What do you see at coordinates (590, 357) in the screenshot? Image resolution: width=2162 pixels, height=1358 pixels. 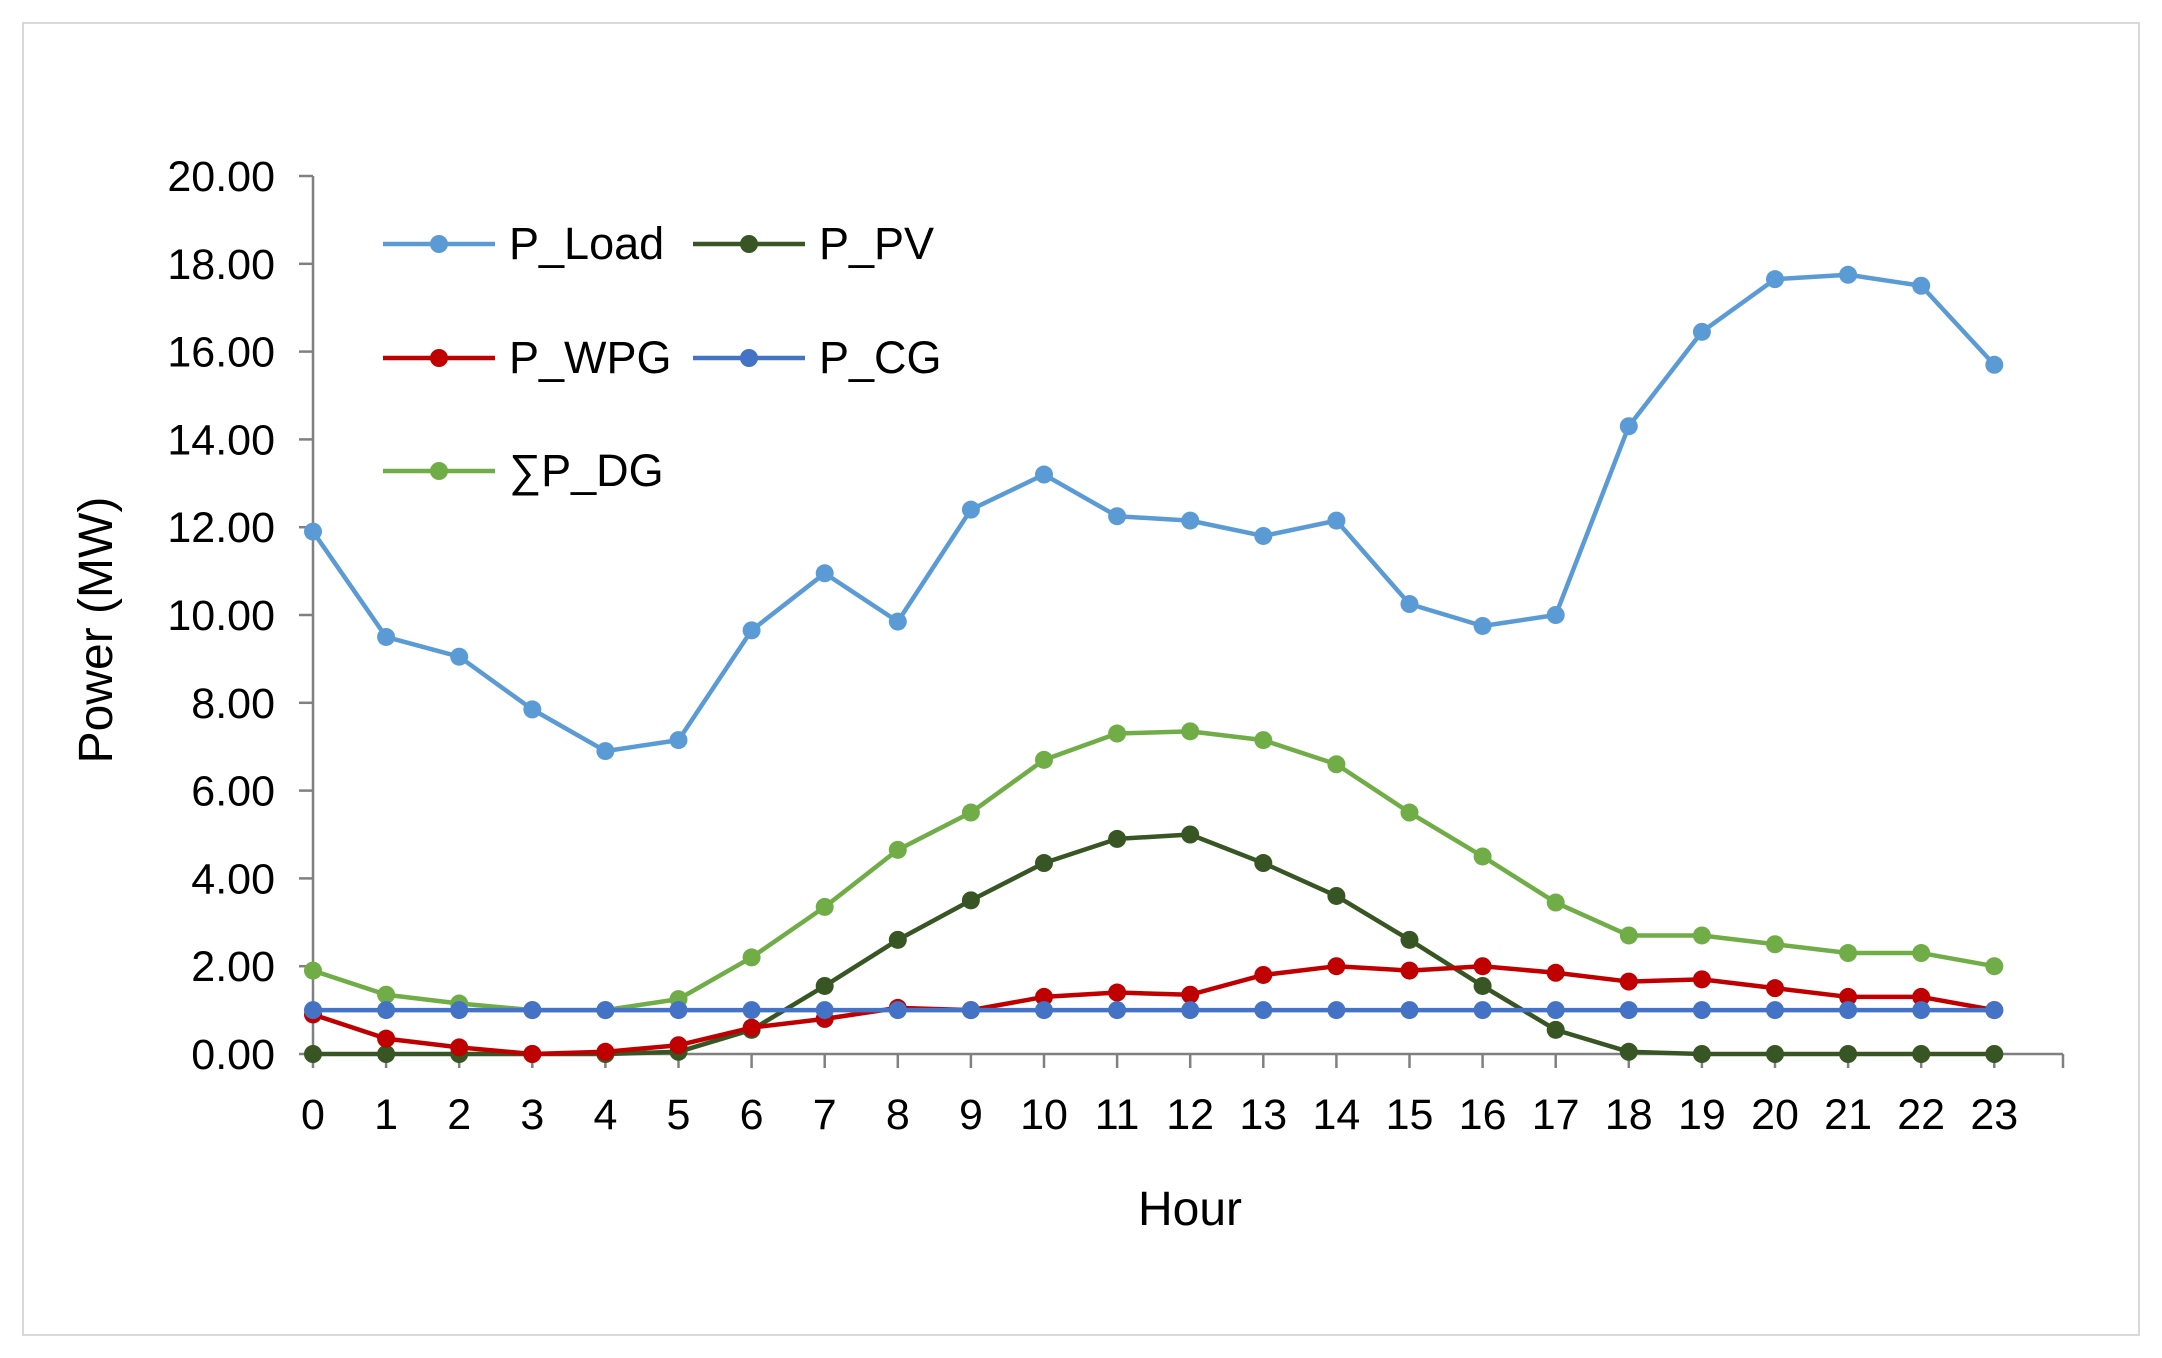 I see `legend-label: P_WPG` at bounding box center [590, 357].